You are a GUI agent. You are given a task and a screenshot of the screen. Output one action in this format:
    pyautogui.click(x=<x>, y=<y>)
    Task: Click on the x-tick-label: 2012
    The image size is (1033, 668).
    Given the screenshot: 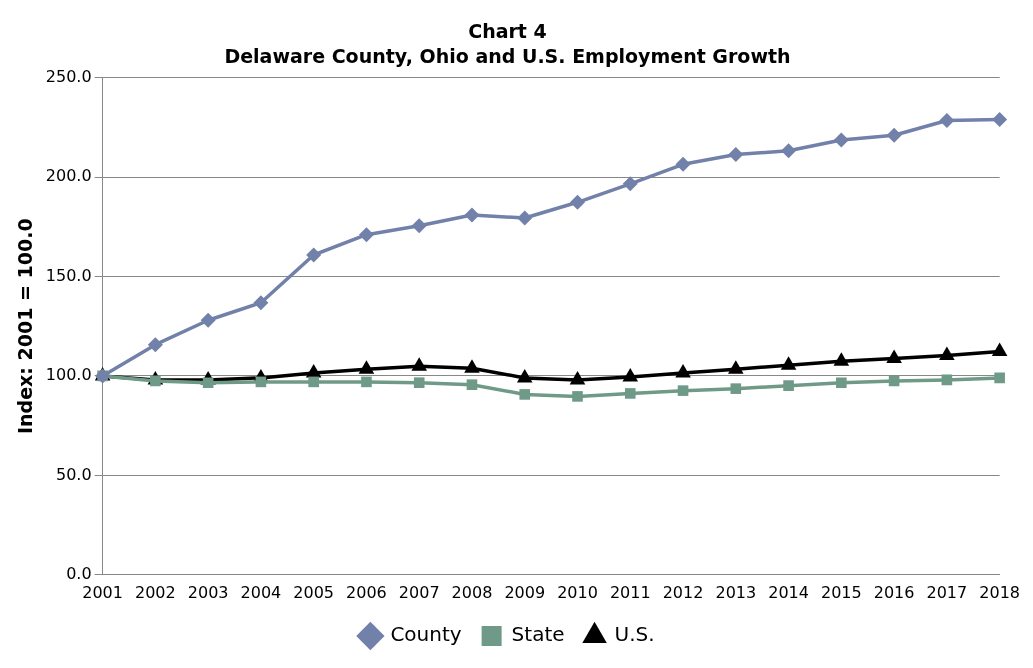 What is the action you would take?
    pyautogui.click(x=683, y=592)
    